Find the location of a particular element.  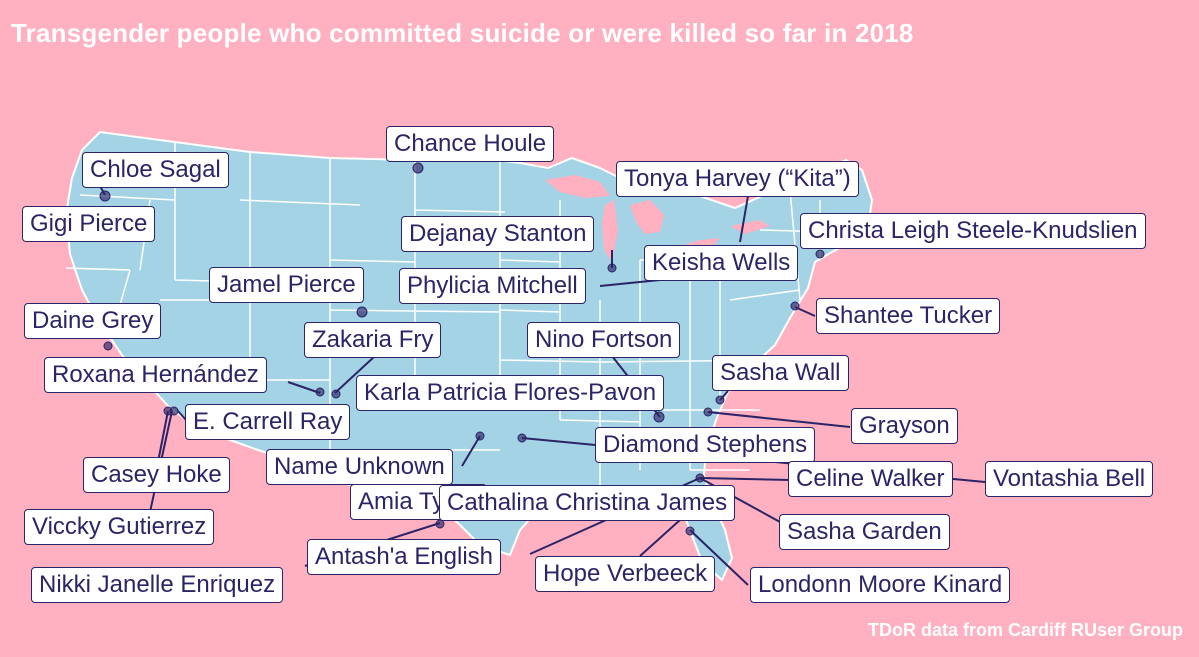

point-daine-grey is located at coordinates (108, 346).